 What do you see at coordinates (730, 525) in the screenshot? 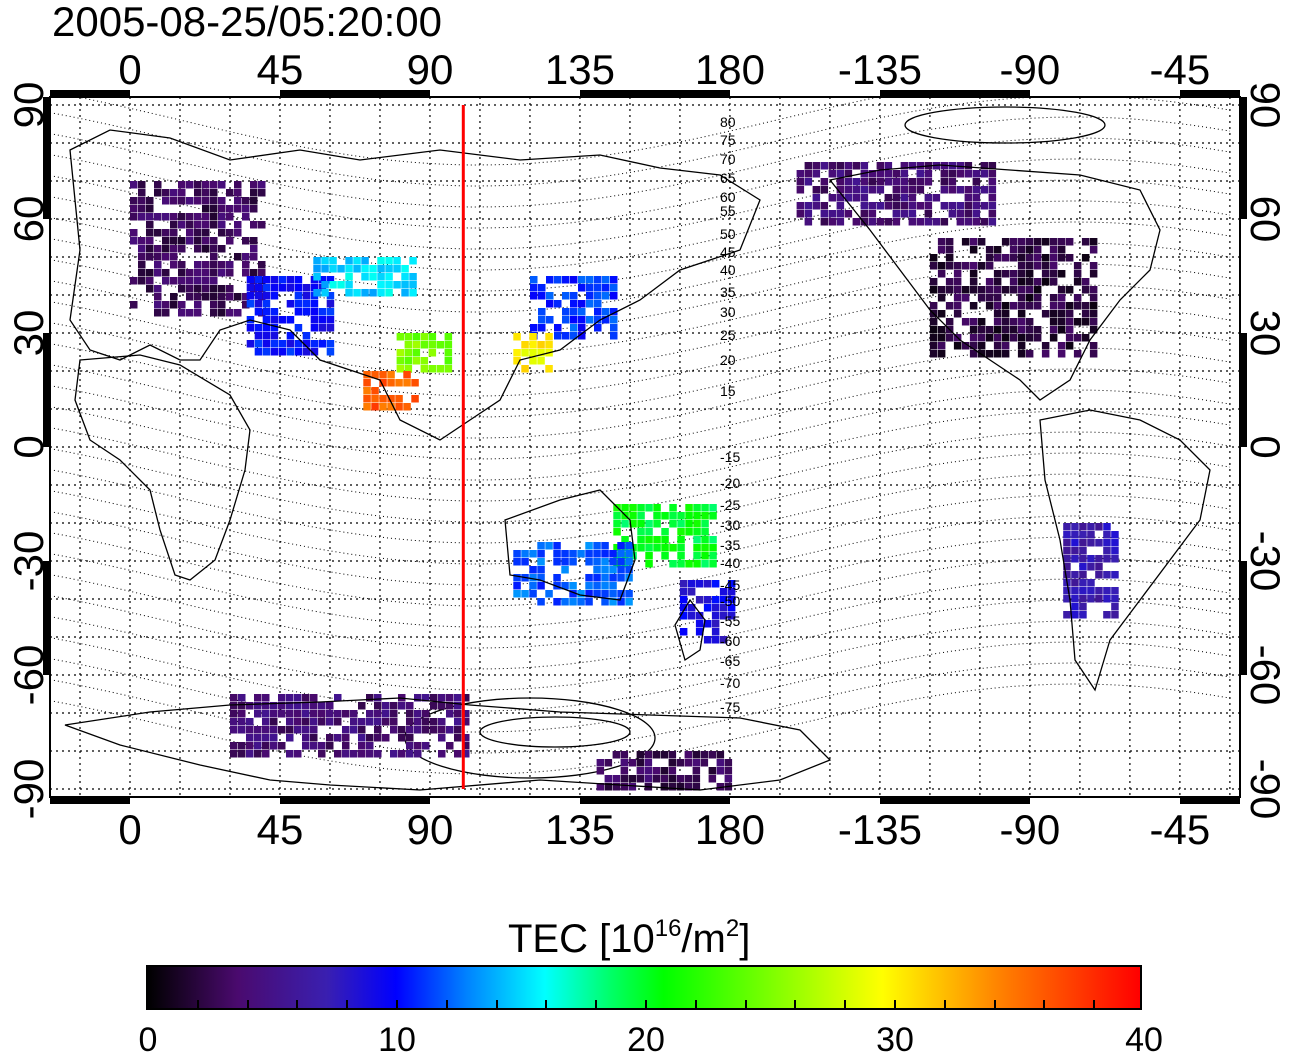
I see `contour-label-south: -30` at bounding box center [730, 525].